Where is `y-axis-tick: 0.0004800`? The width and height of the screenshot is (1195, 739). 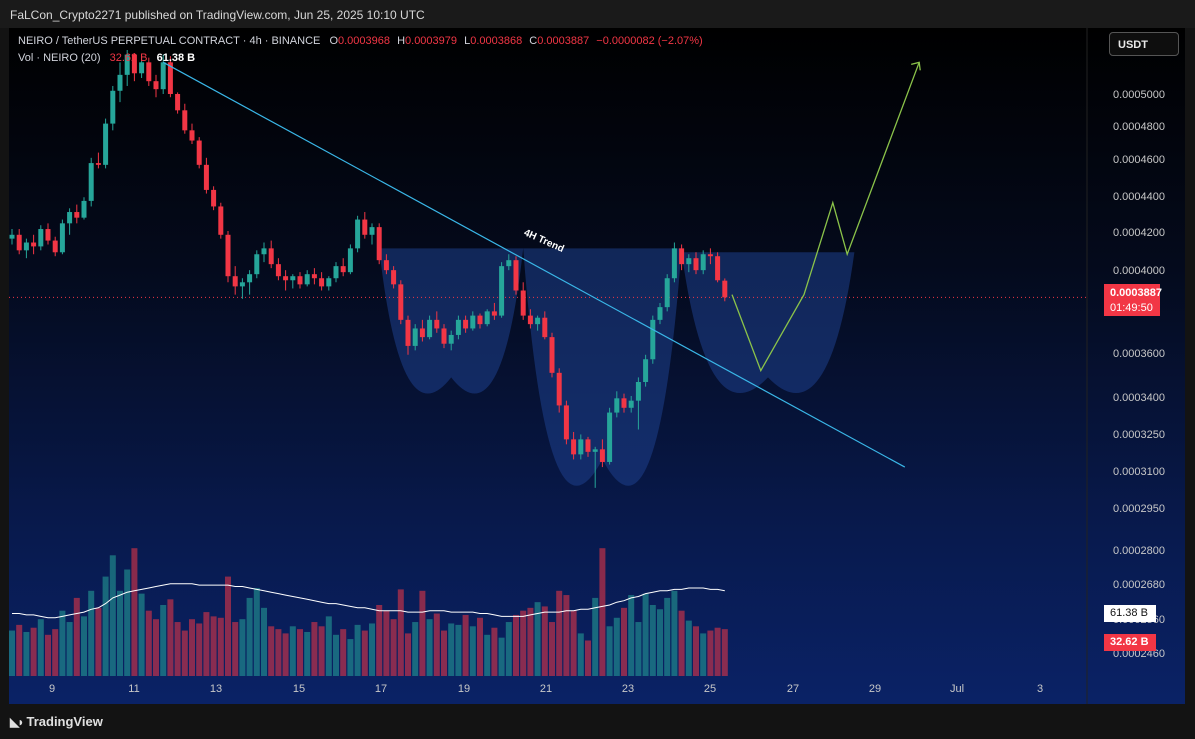
y-axis-tick: 0.0004800 is located at coordinates (1139, 127).